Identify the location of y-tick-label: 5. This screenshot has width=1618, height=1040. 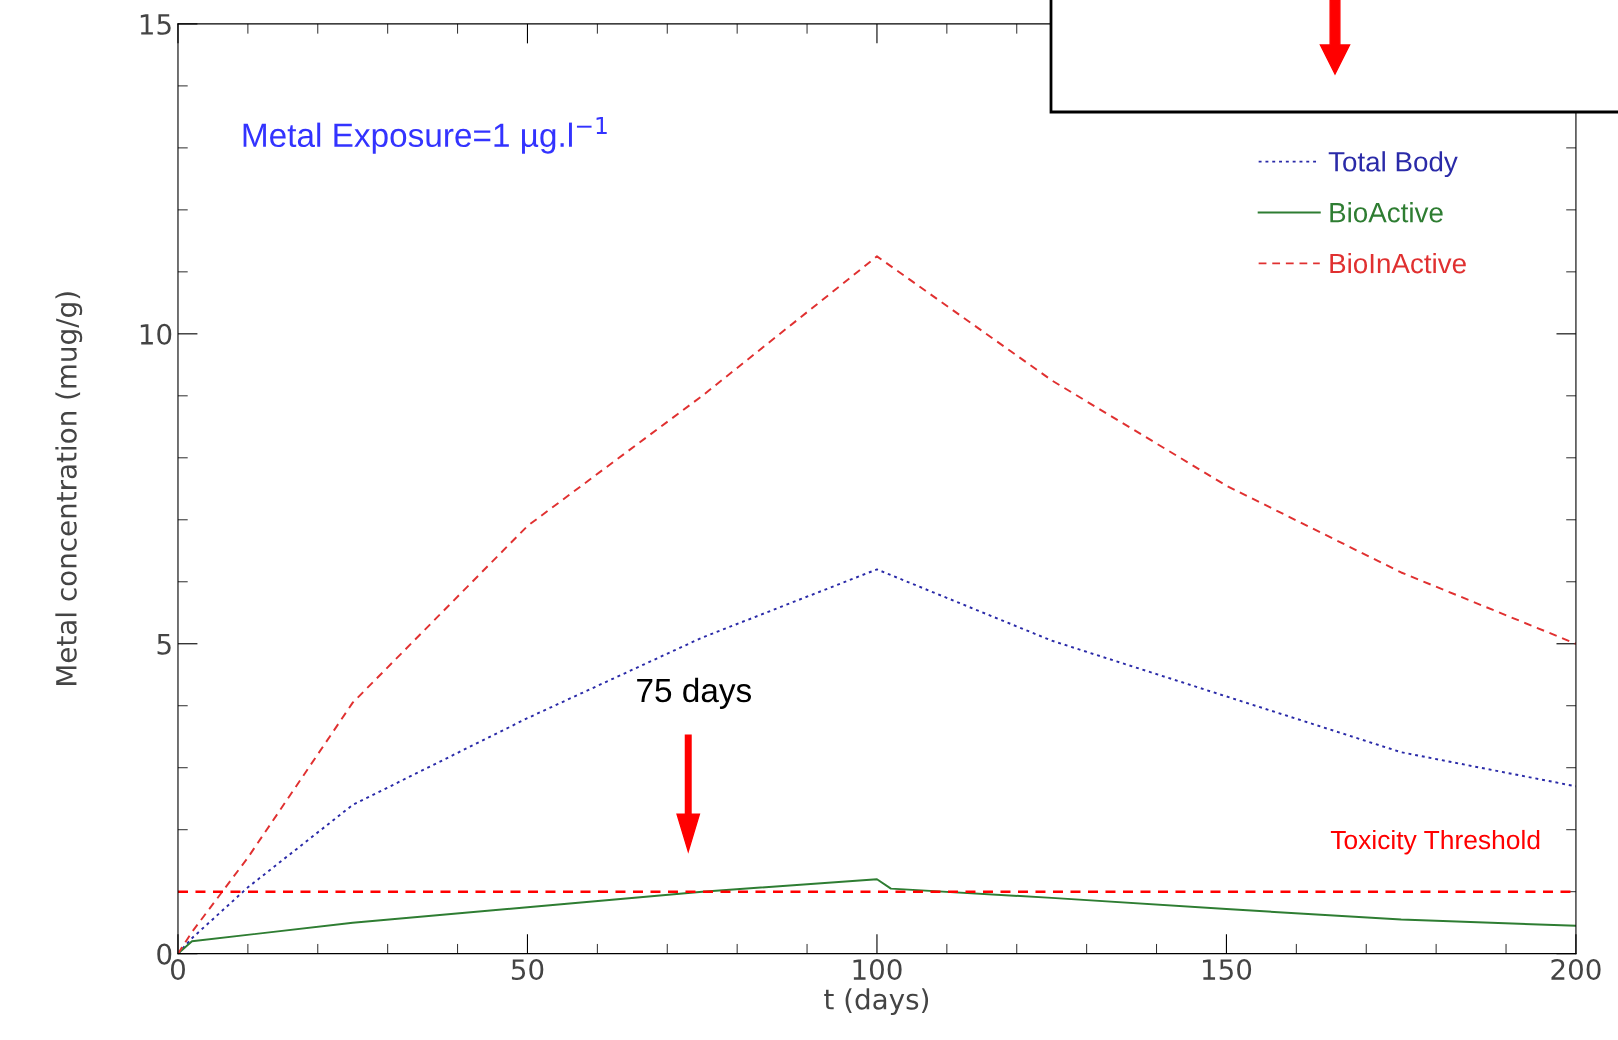
(164, 644).